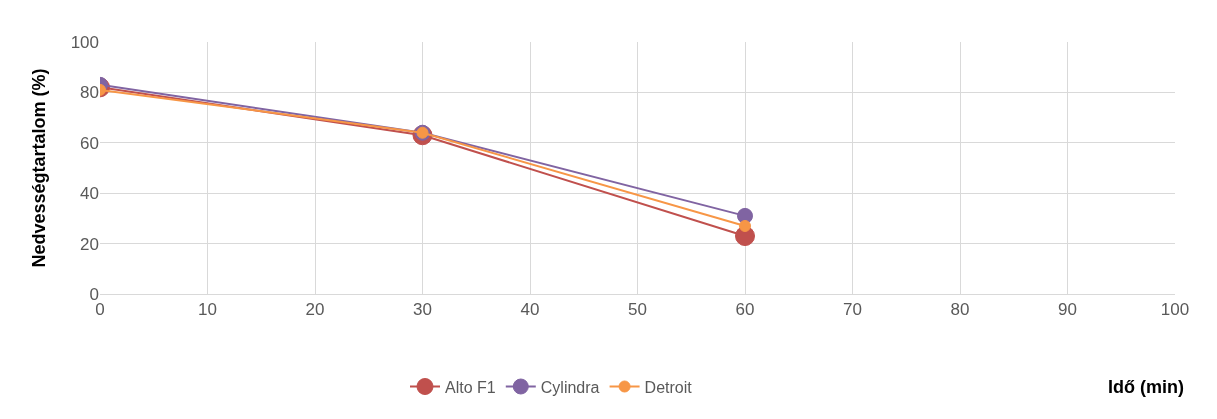 The height and width of the screenshot is (419, 1217). I want to click on y-tick-label: 80, so click(89, 93).